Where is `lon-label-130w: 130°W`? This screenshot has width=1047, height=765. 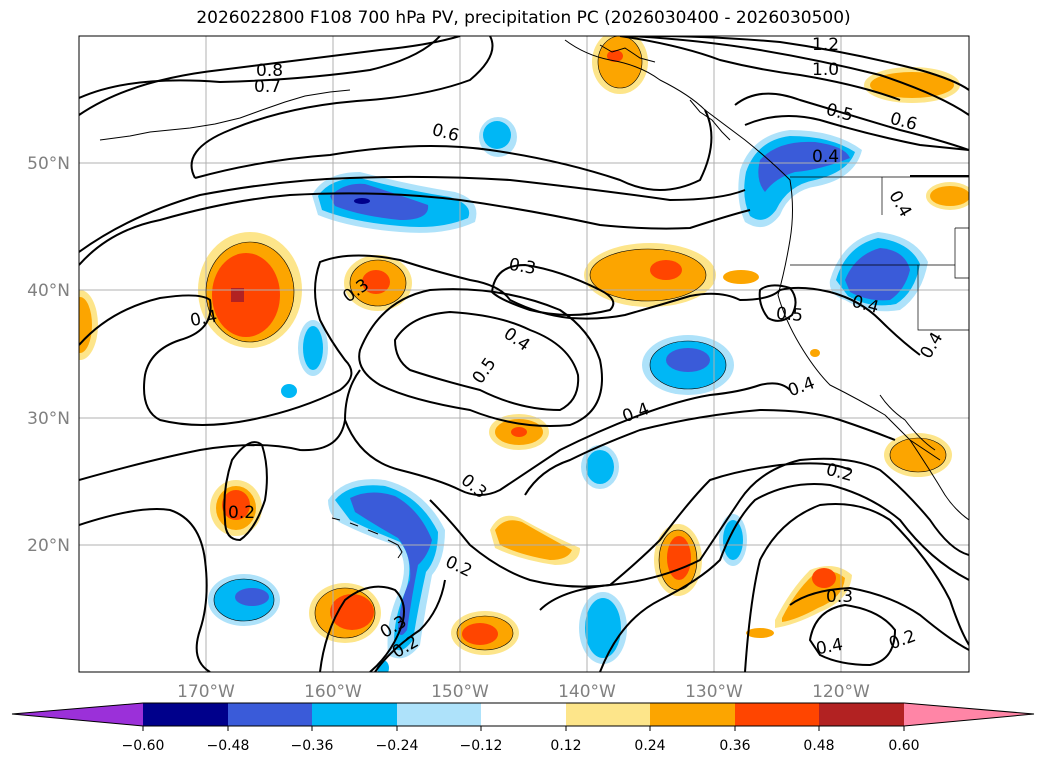
lon-label-130w: 130°W is located at coordinates (714, 692).